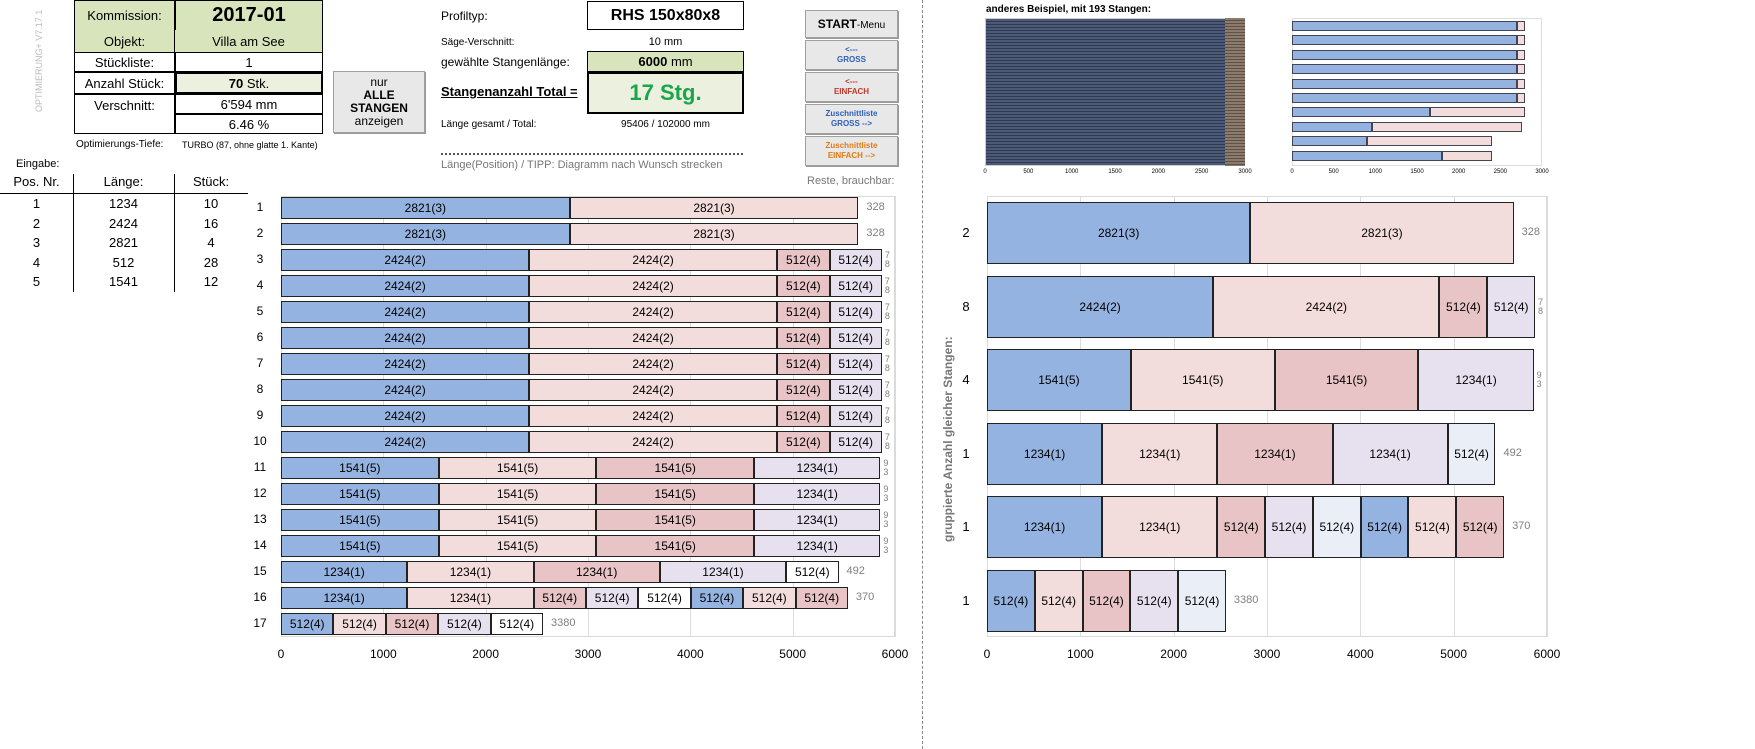 The image size is (1755, 749). I want to click on input-cell: 2424, so click(123, 223).